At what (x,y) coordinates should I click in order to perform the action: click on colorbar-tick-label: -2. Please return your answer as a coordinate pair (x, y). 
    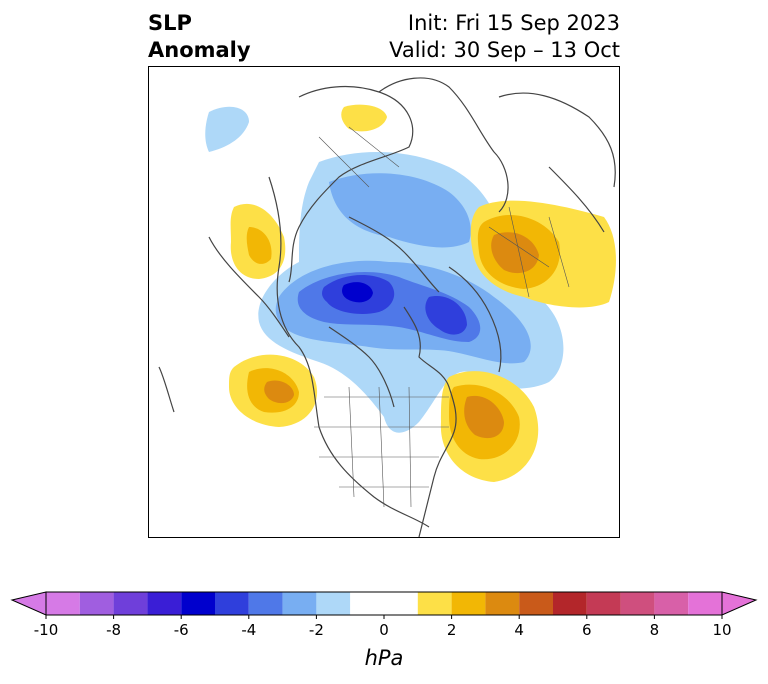
    Looking at the image, I should click on (316, 630).